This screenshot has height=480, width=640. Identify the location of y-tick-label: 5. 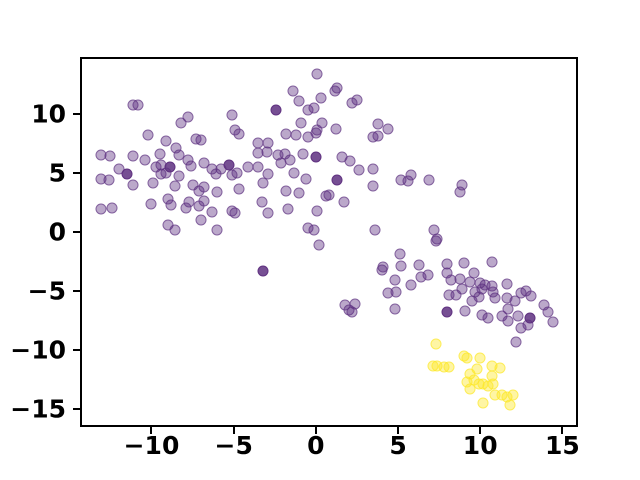
(57, 173).